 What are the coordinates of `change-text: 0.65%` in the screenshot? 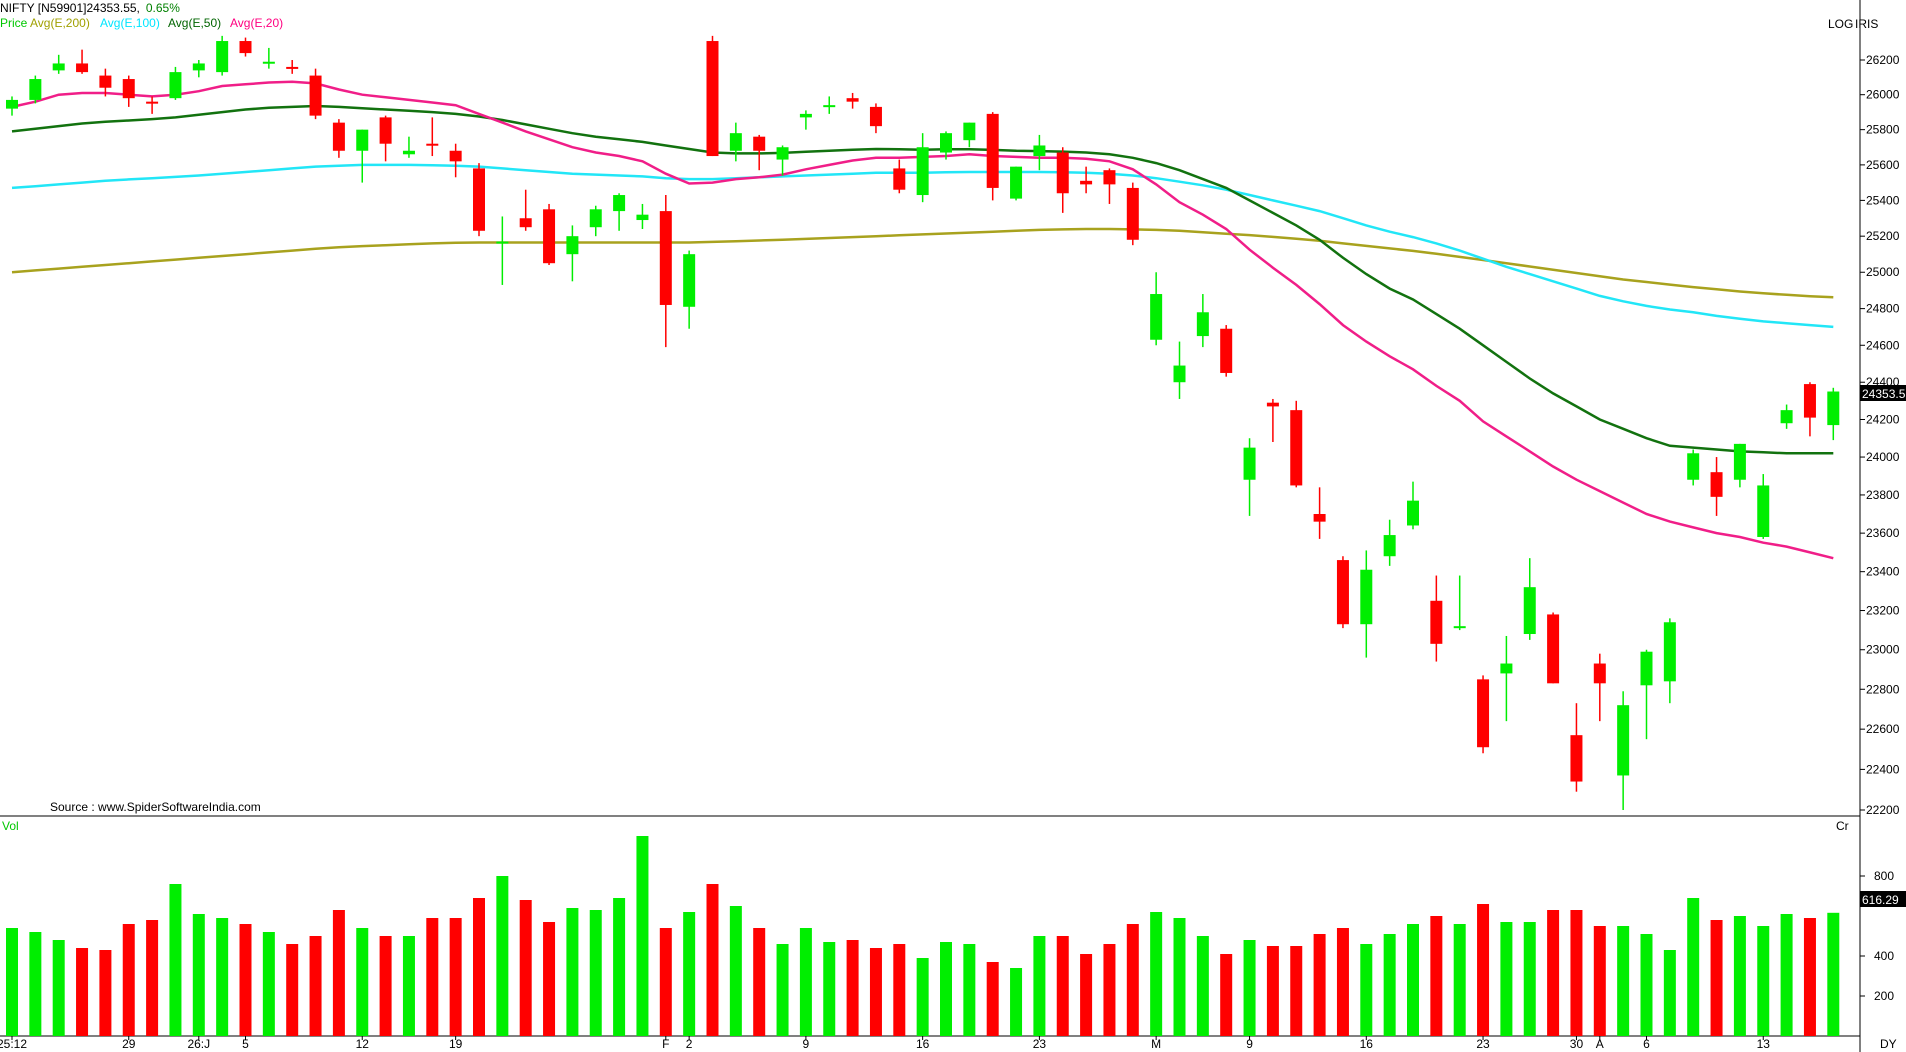 It's located at (163, 8).